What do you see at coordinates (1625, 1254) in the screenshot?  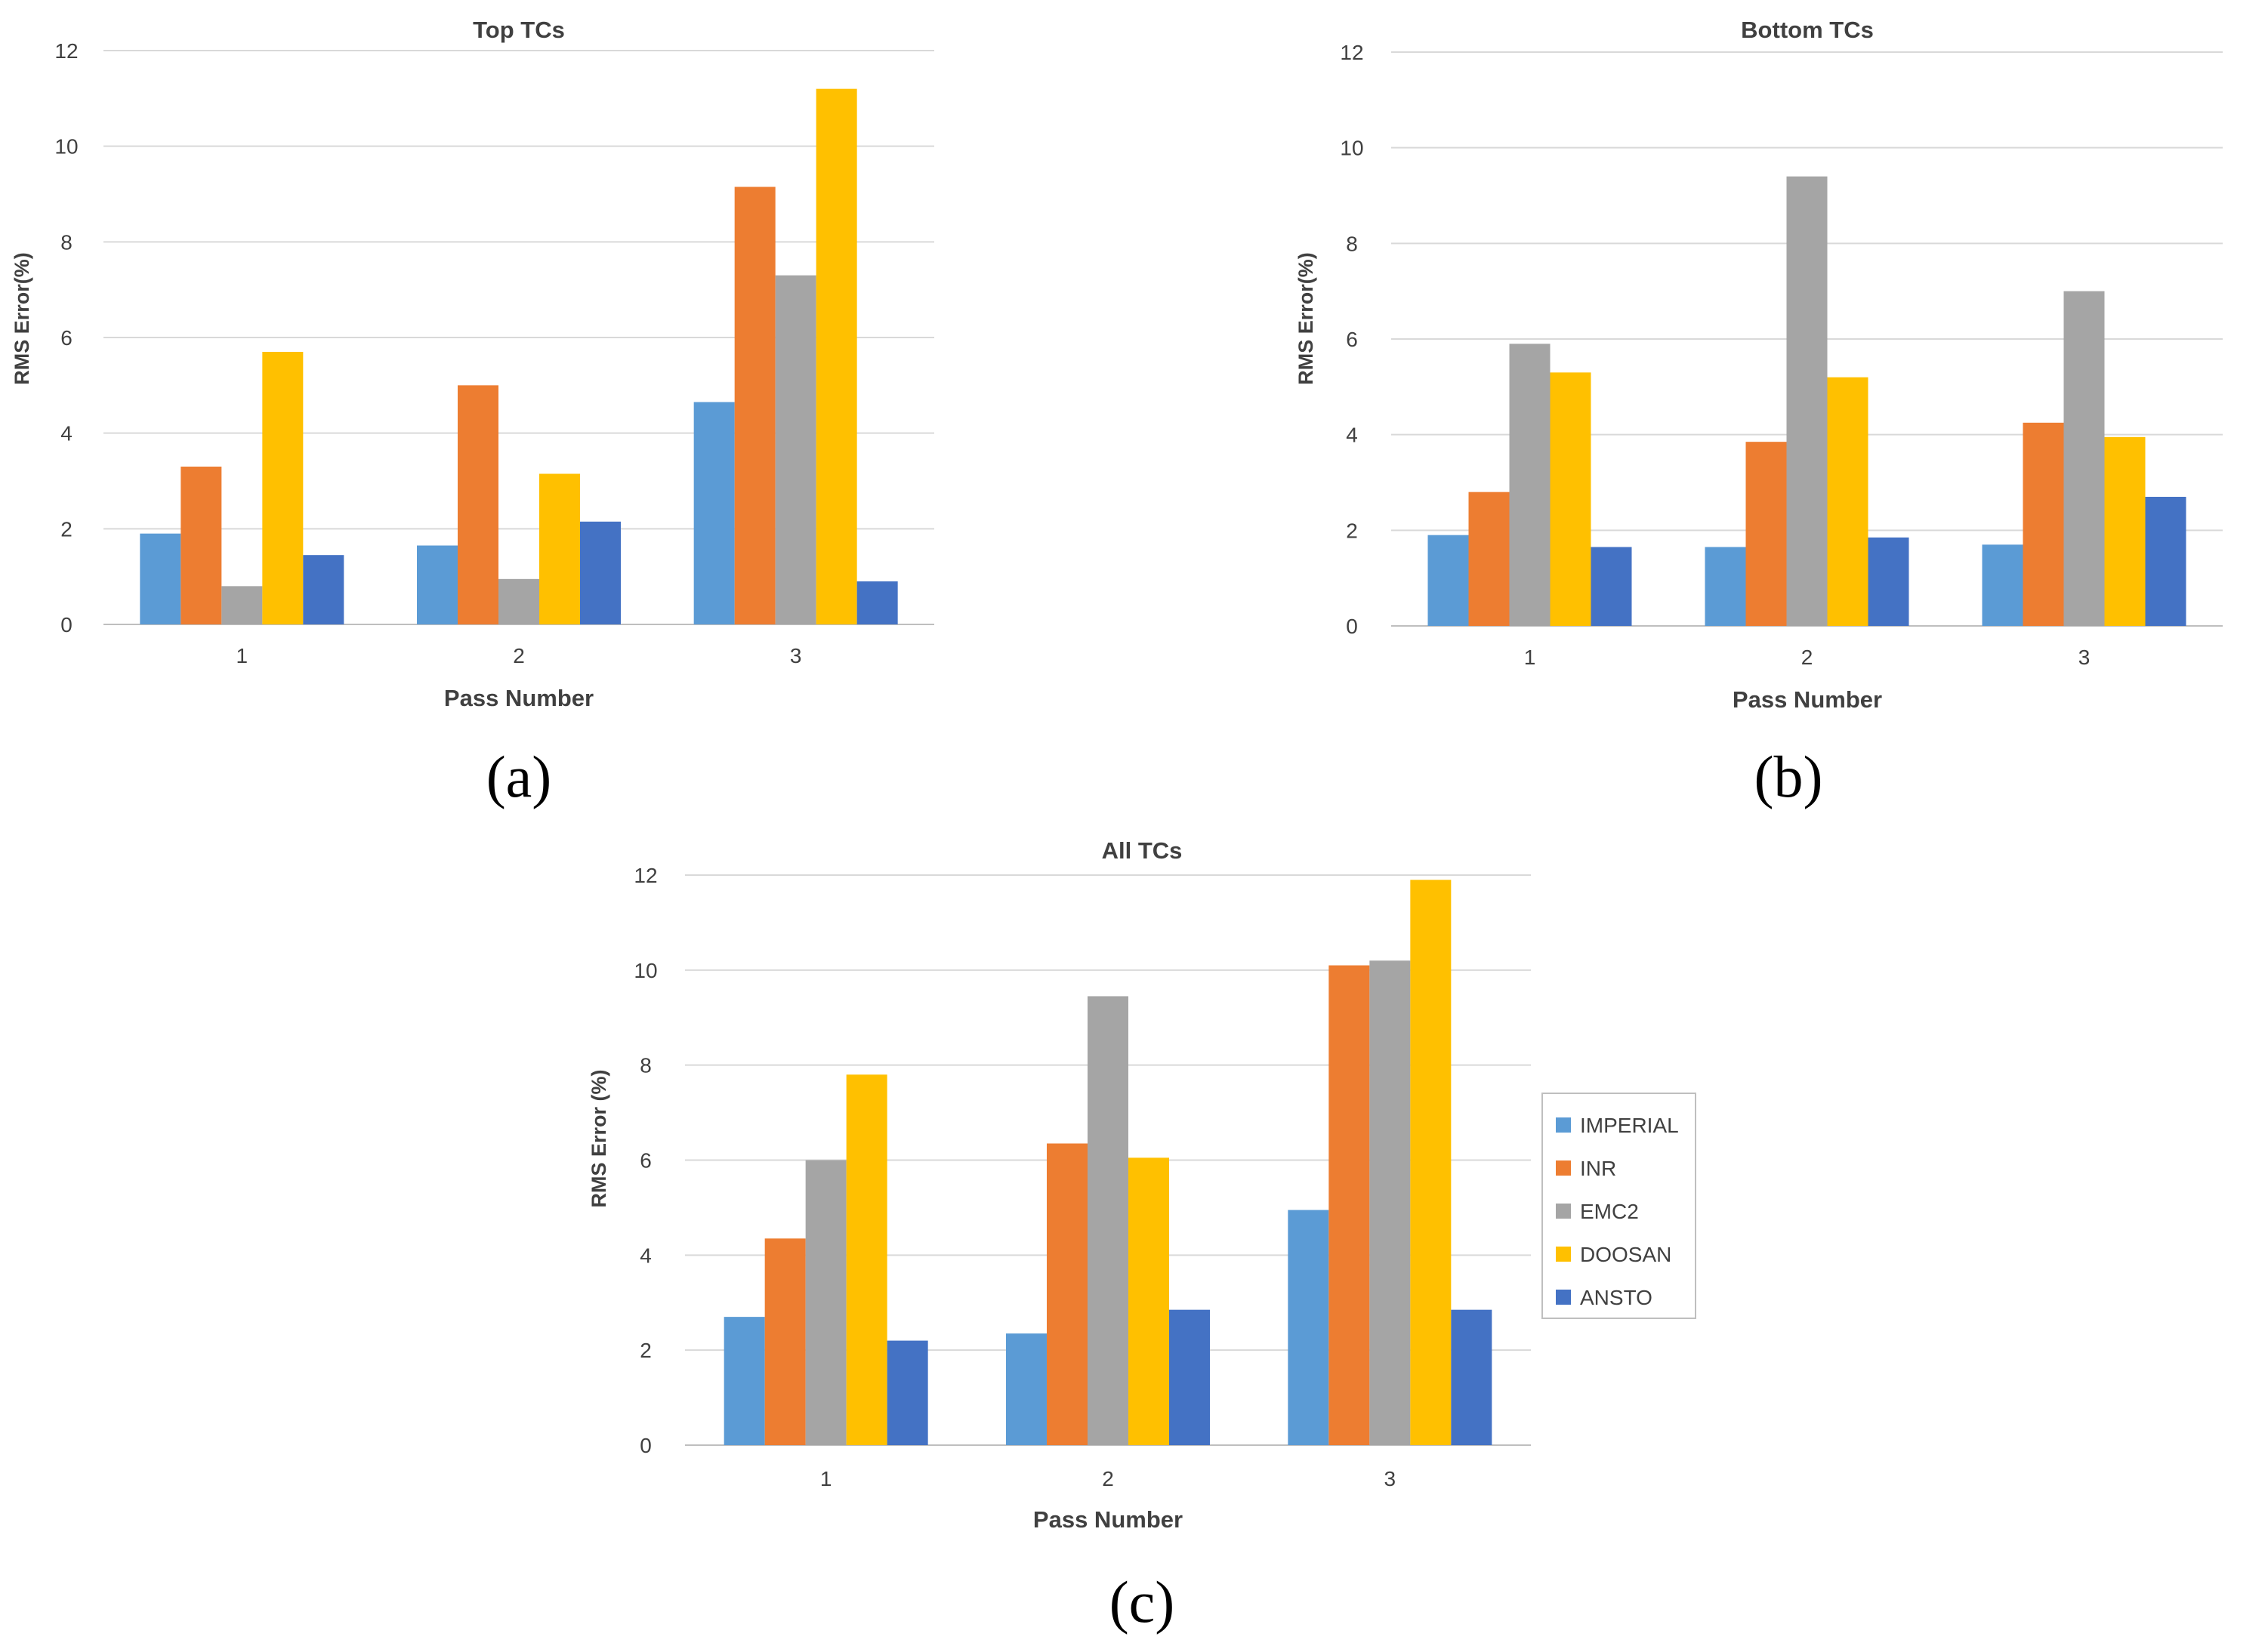 I see `legend-label-doosan: DOOSAN` at bounding box center [1625, 1254].